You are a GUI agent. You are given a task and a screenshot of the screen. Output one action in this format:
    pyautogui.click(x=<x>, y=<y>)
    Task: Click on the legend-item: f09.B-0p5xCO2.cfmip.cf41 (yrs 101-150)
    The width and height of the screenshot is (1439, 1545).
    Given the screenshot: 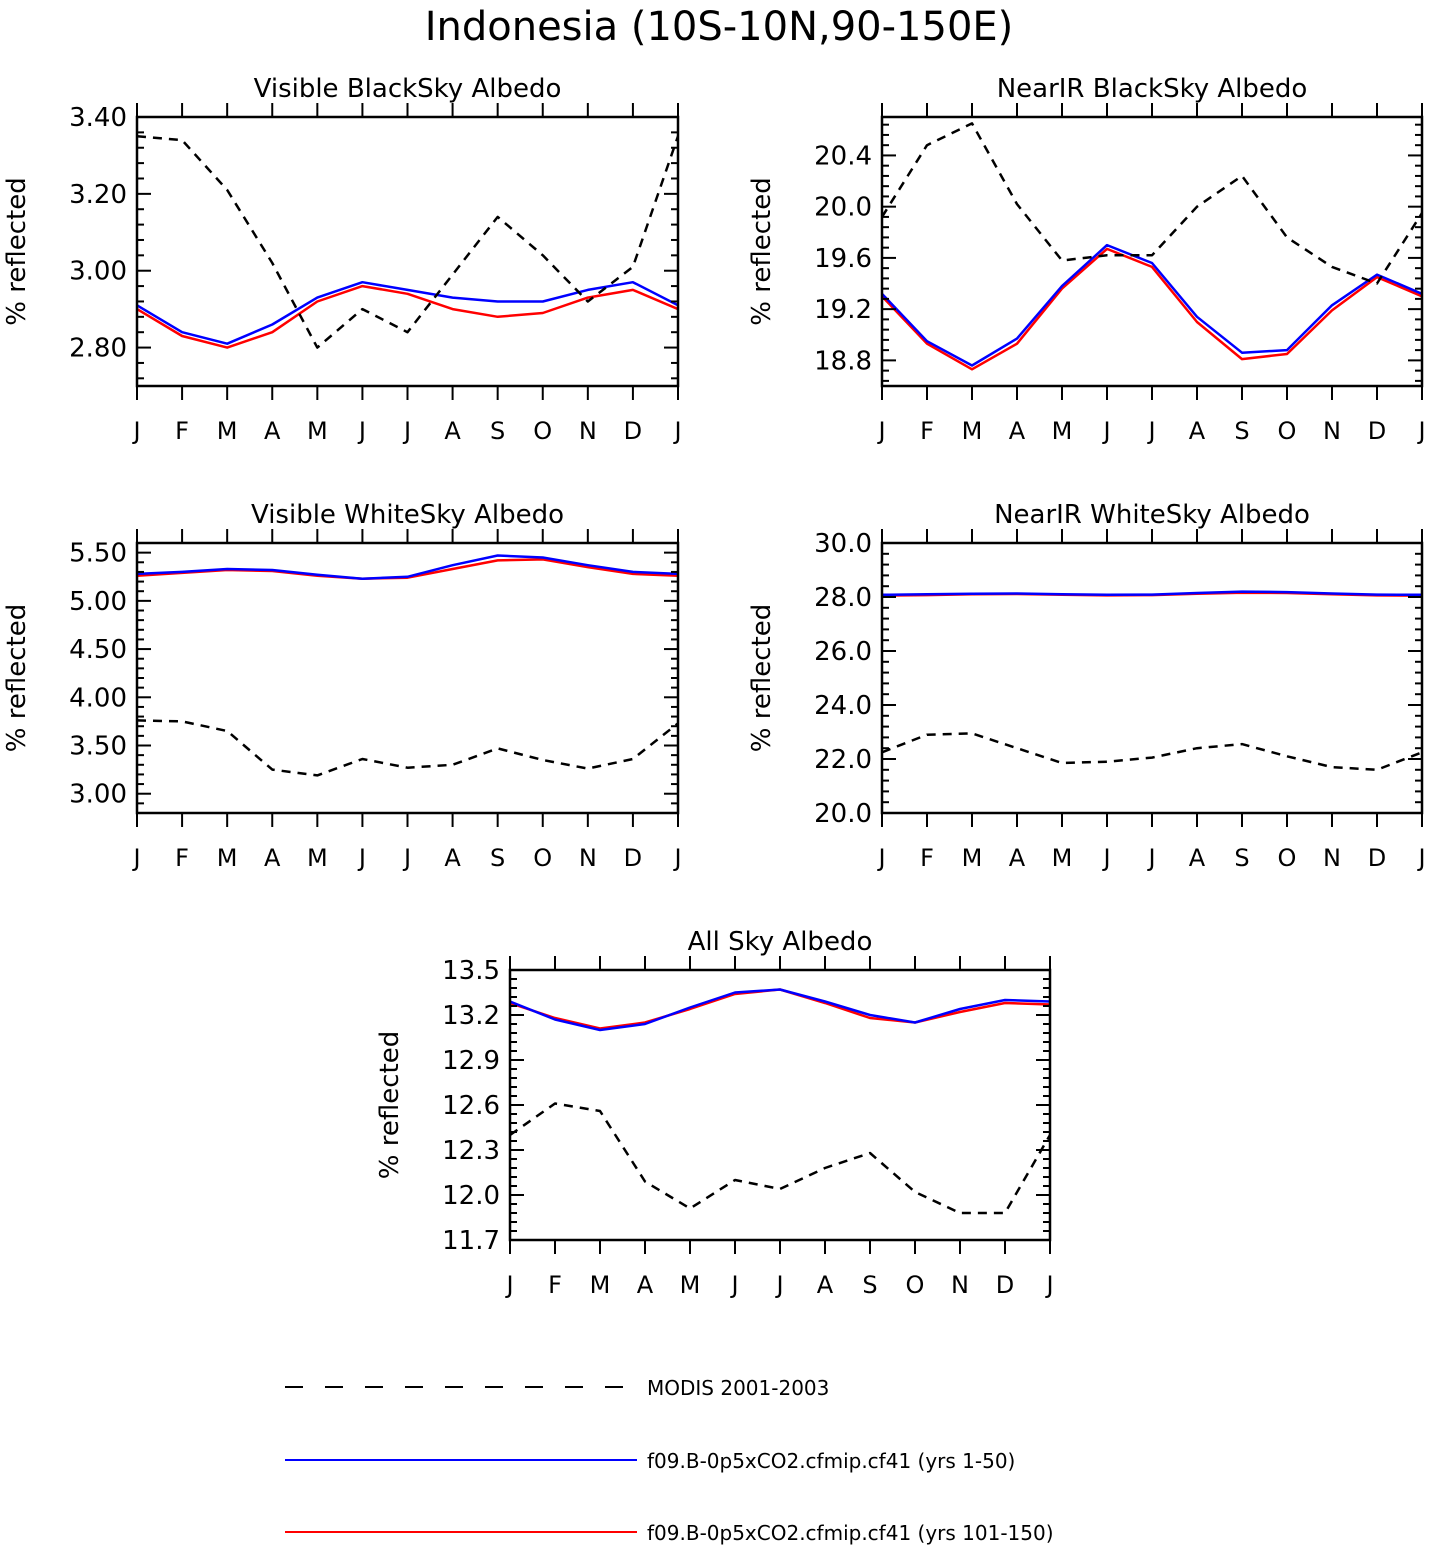 What is the action you would take?
    pyautogui.click(x=669, y=1533)
    